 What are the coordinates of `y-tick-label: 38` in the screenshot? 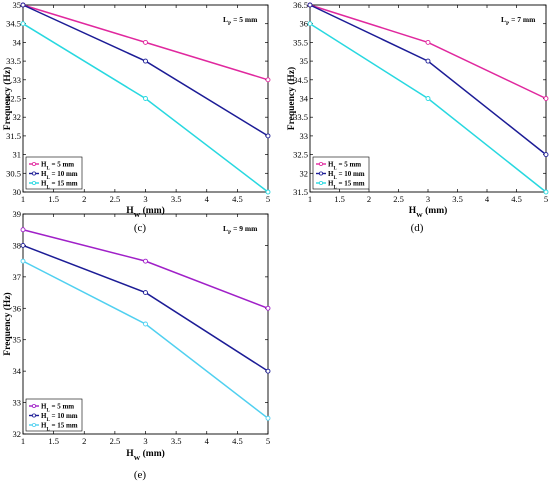 It's located at (17, 245).